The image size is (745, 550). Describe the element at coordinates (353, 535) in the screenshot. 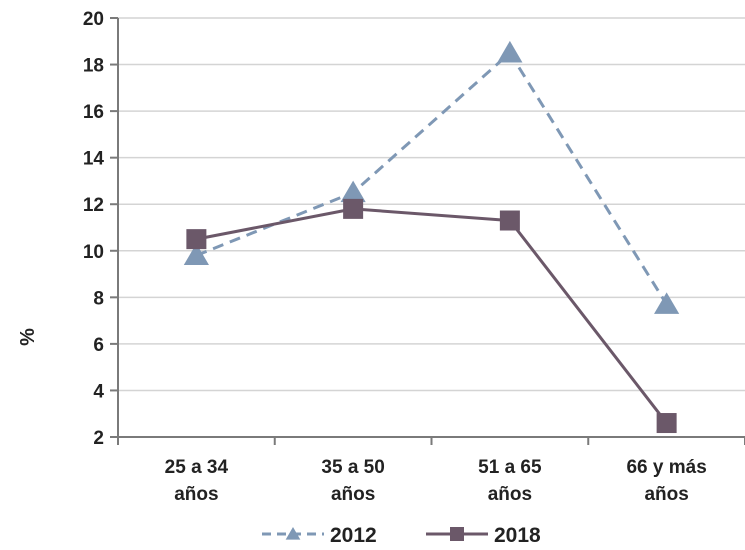

I see `legend-label: 2012` at that location.